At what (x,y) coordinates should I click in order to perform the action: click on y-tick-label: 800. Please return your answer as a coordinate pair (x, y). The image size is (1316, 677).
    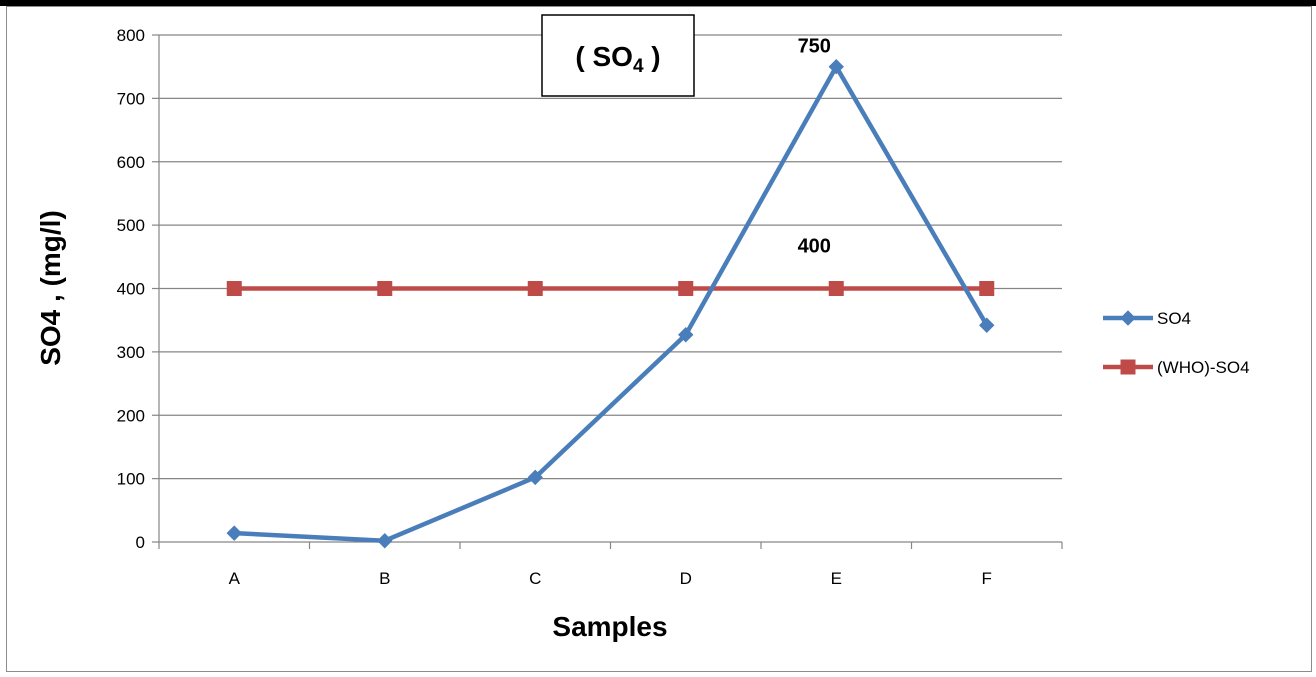
    Looking at the image, I should click on (131, 35).